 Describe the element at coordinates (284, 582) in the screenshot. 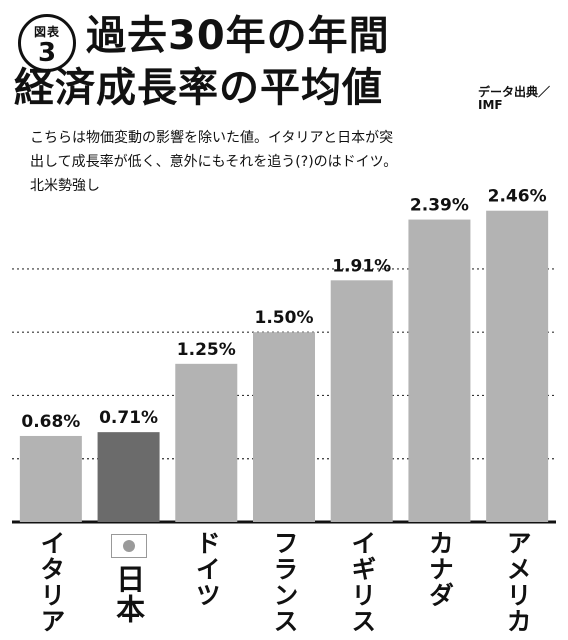

I see `category-label-3: フランス` at that location.